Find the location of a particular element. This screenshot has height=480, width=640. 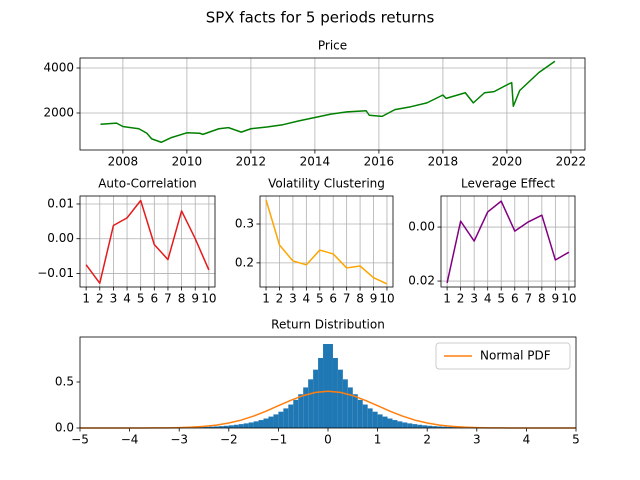

x-tick-label: 2016 is located at coordinates (379, 162).